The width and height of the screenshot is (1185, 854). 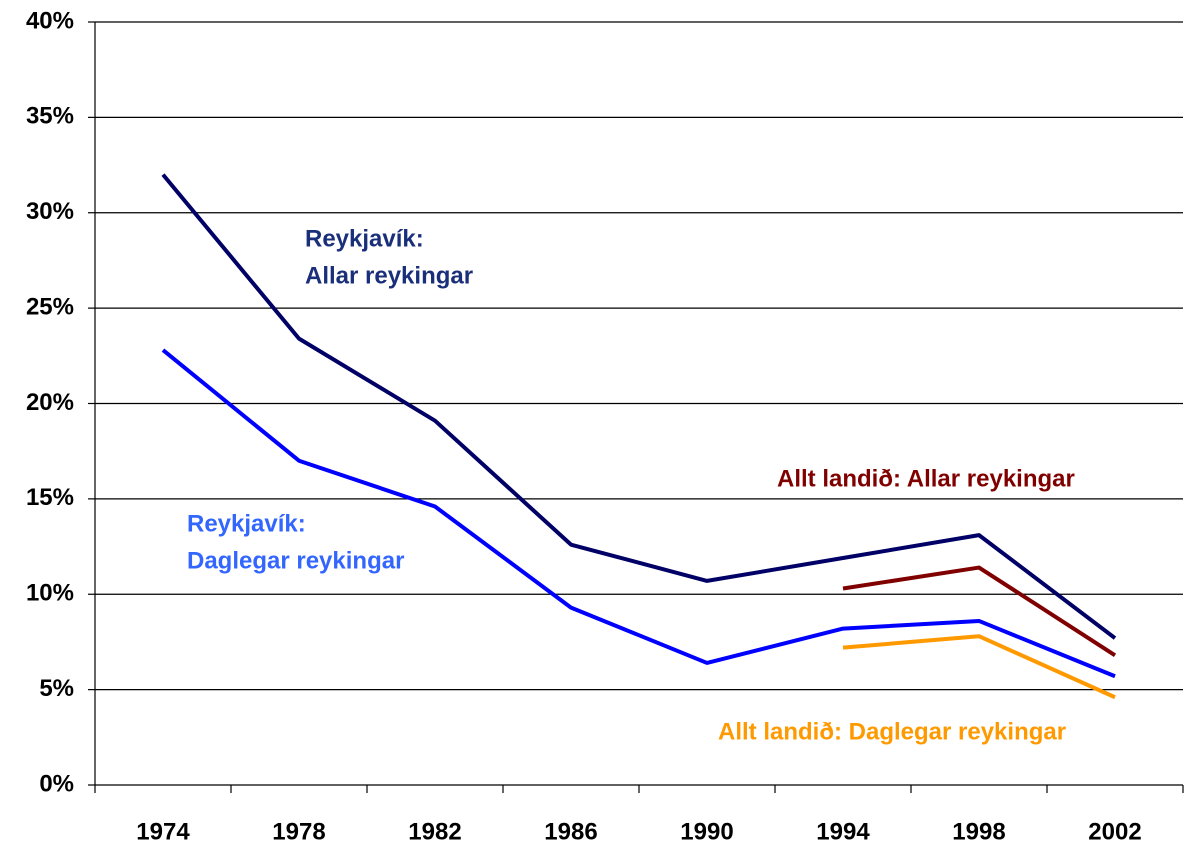 I want to click on x-tick-label: 1974, so click(x=163, y=831).